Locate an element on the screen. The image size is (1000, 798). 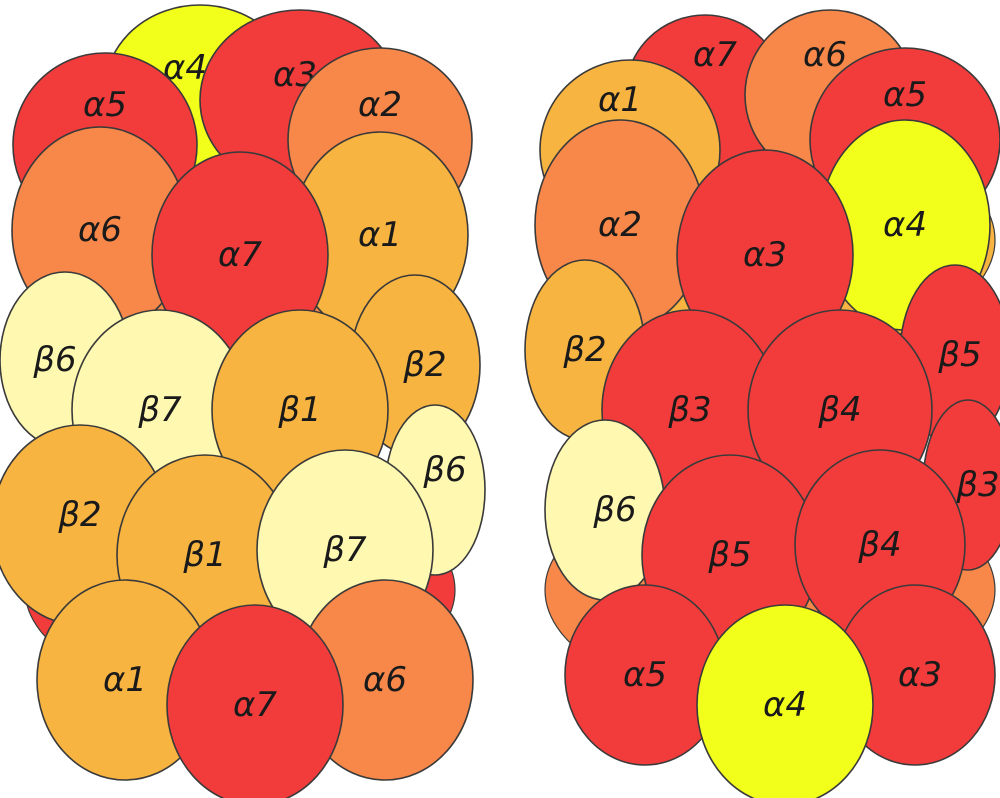
right-subunit-label: α7 is located at coordinates (715, 55).